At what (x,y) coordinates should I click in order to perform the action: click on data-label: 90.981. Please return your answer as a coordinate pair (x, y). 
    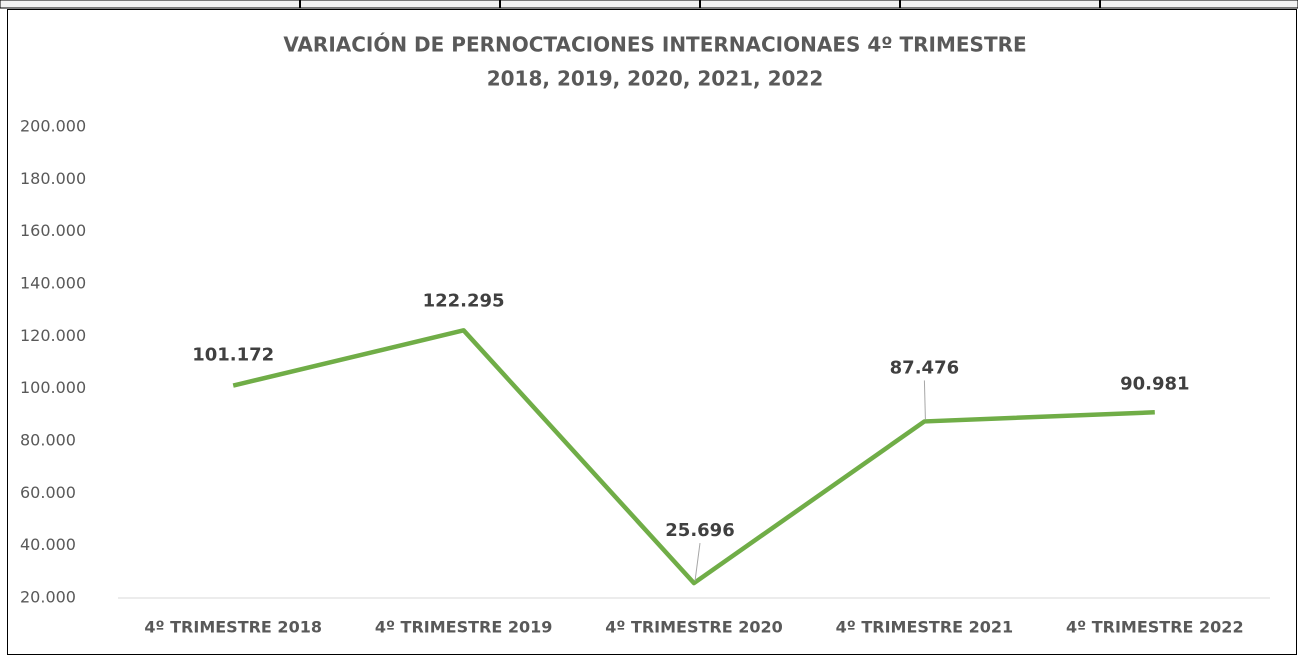
    Looking at the image, I should click on (1154, 383).